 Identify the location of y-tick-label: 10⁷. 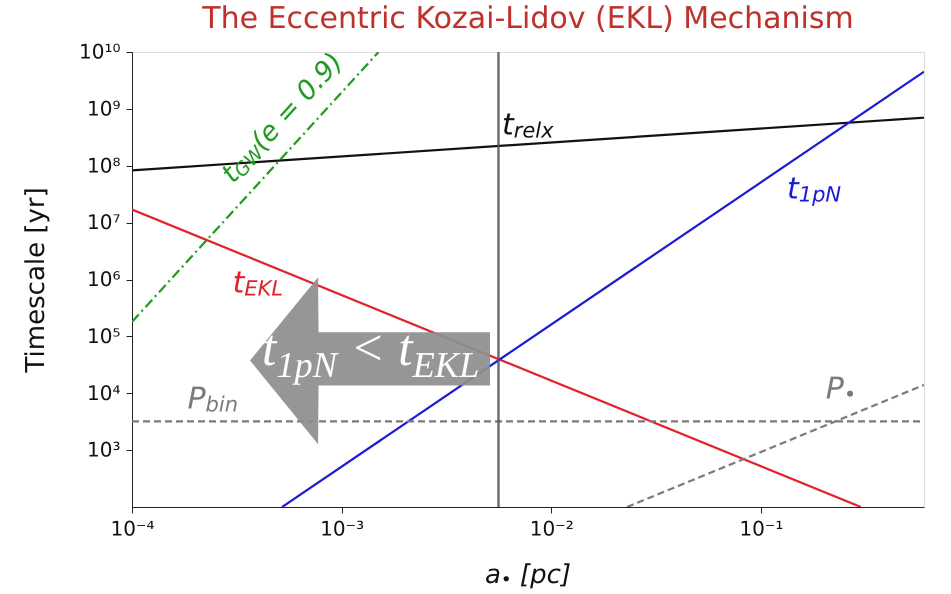
(103, 222).